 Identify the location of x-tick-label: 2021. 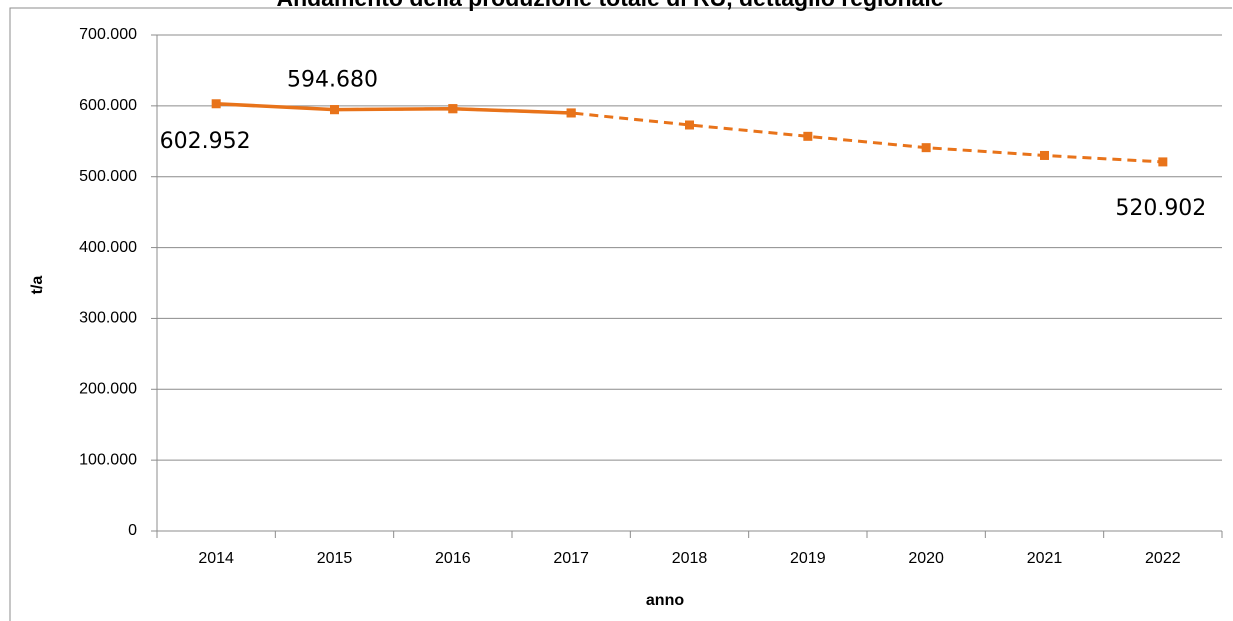
(1045, 558).